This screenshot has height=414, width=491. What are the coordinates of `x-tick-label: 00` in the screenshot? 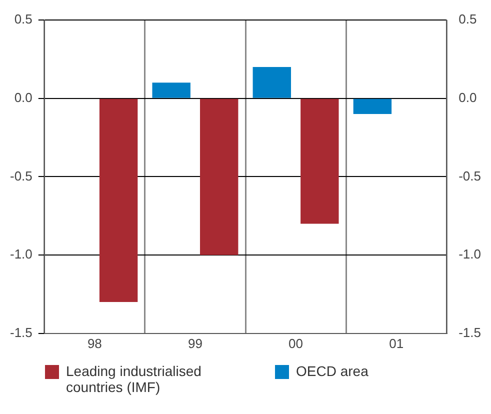 It's located at (296, 343).